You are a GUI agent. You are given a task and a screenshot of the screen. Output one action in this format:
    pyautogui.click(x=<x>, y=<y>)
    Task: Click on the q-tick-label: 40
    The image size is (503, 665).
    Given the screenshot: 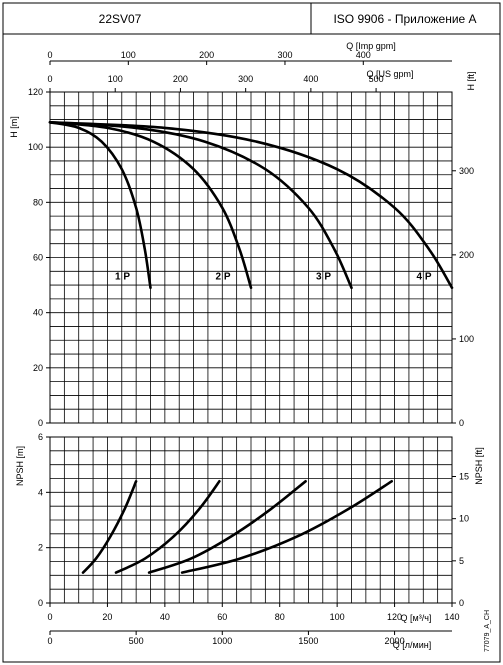 What is the action you would take?
    pyautogui.click(x=165, y=617)
    